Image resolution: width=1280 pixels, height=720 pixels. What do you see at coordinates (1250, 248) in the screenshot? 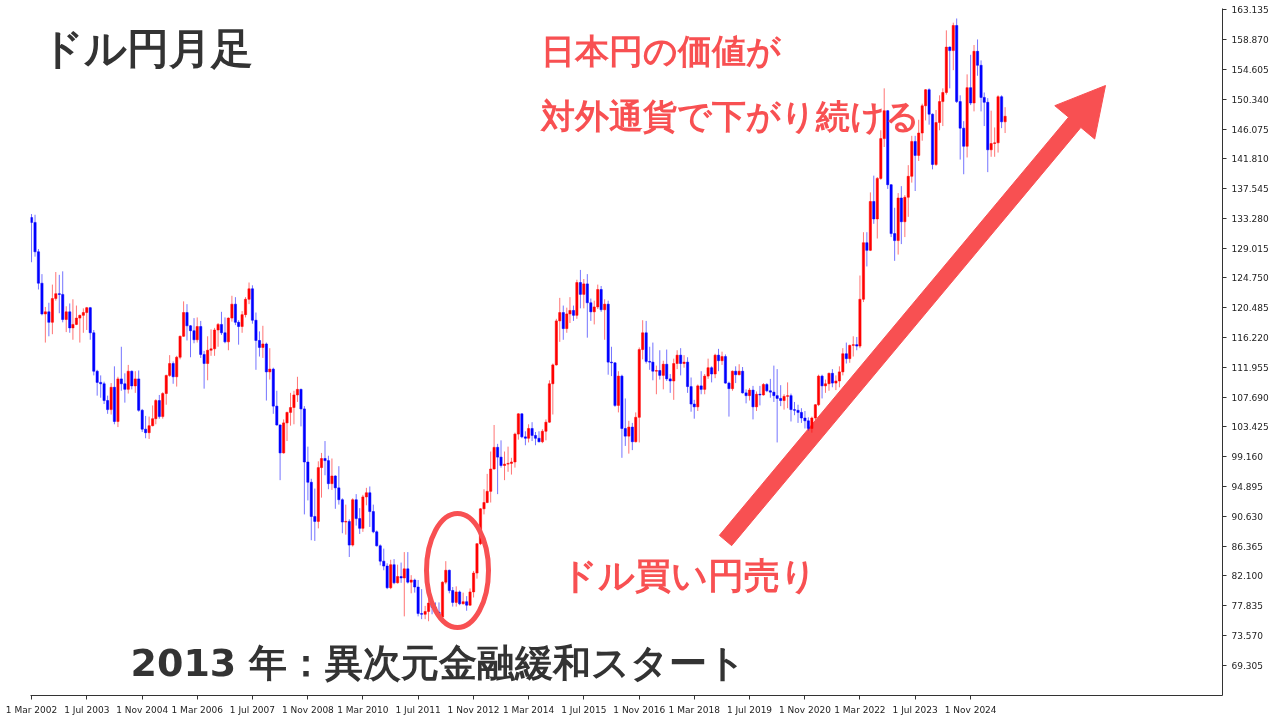
I see `y-tick-label: 129.015` at bounding box center [1250, 248].